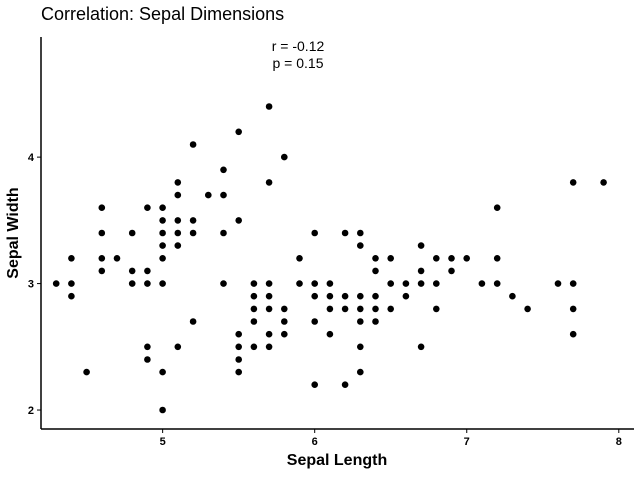 The image size is (640, 480). What do you see at coordinates (298, 46) in the screenshot?
I see `annotation-text: r = -0.12` at bounding box center [298, 46].